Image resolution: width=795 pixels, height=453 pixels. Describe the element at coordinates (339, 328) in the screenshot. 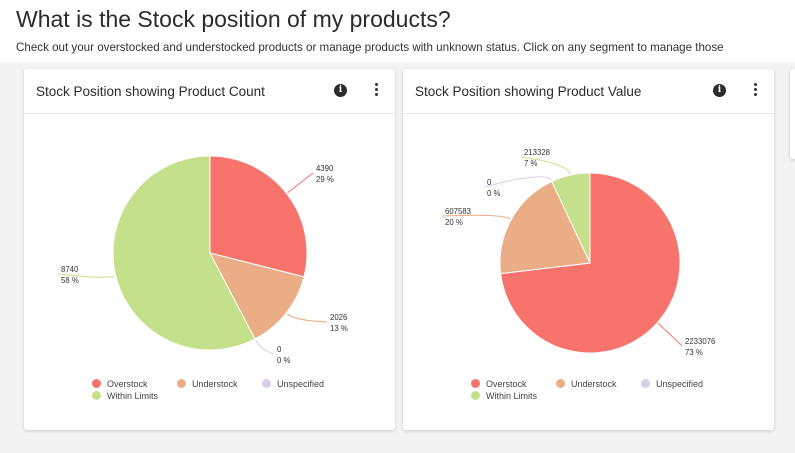

I see `slice-percent-label: 13 %` at that location.